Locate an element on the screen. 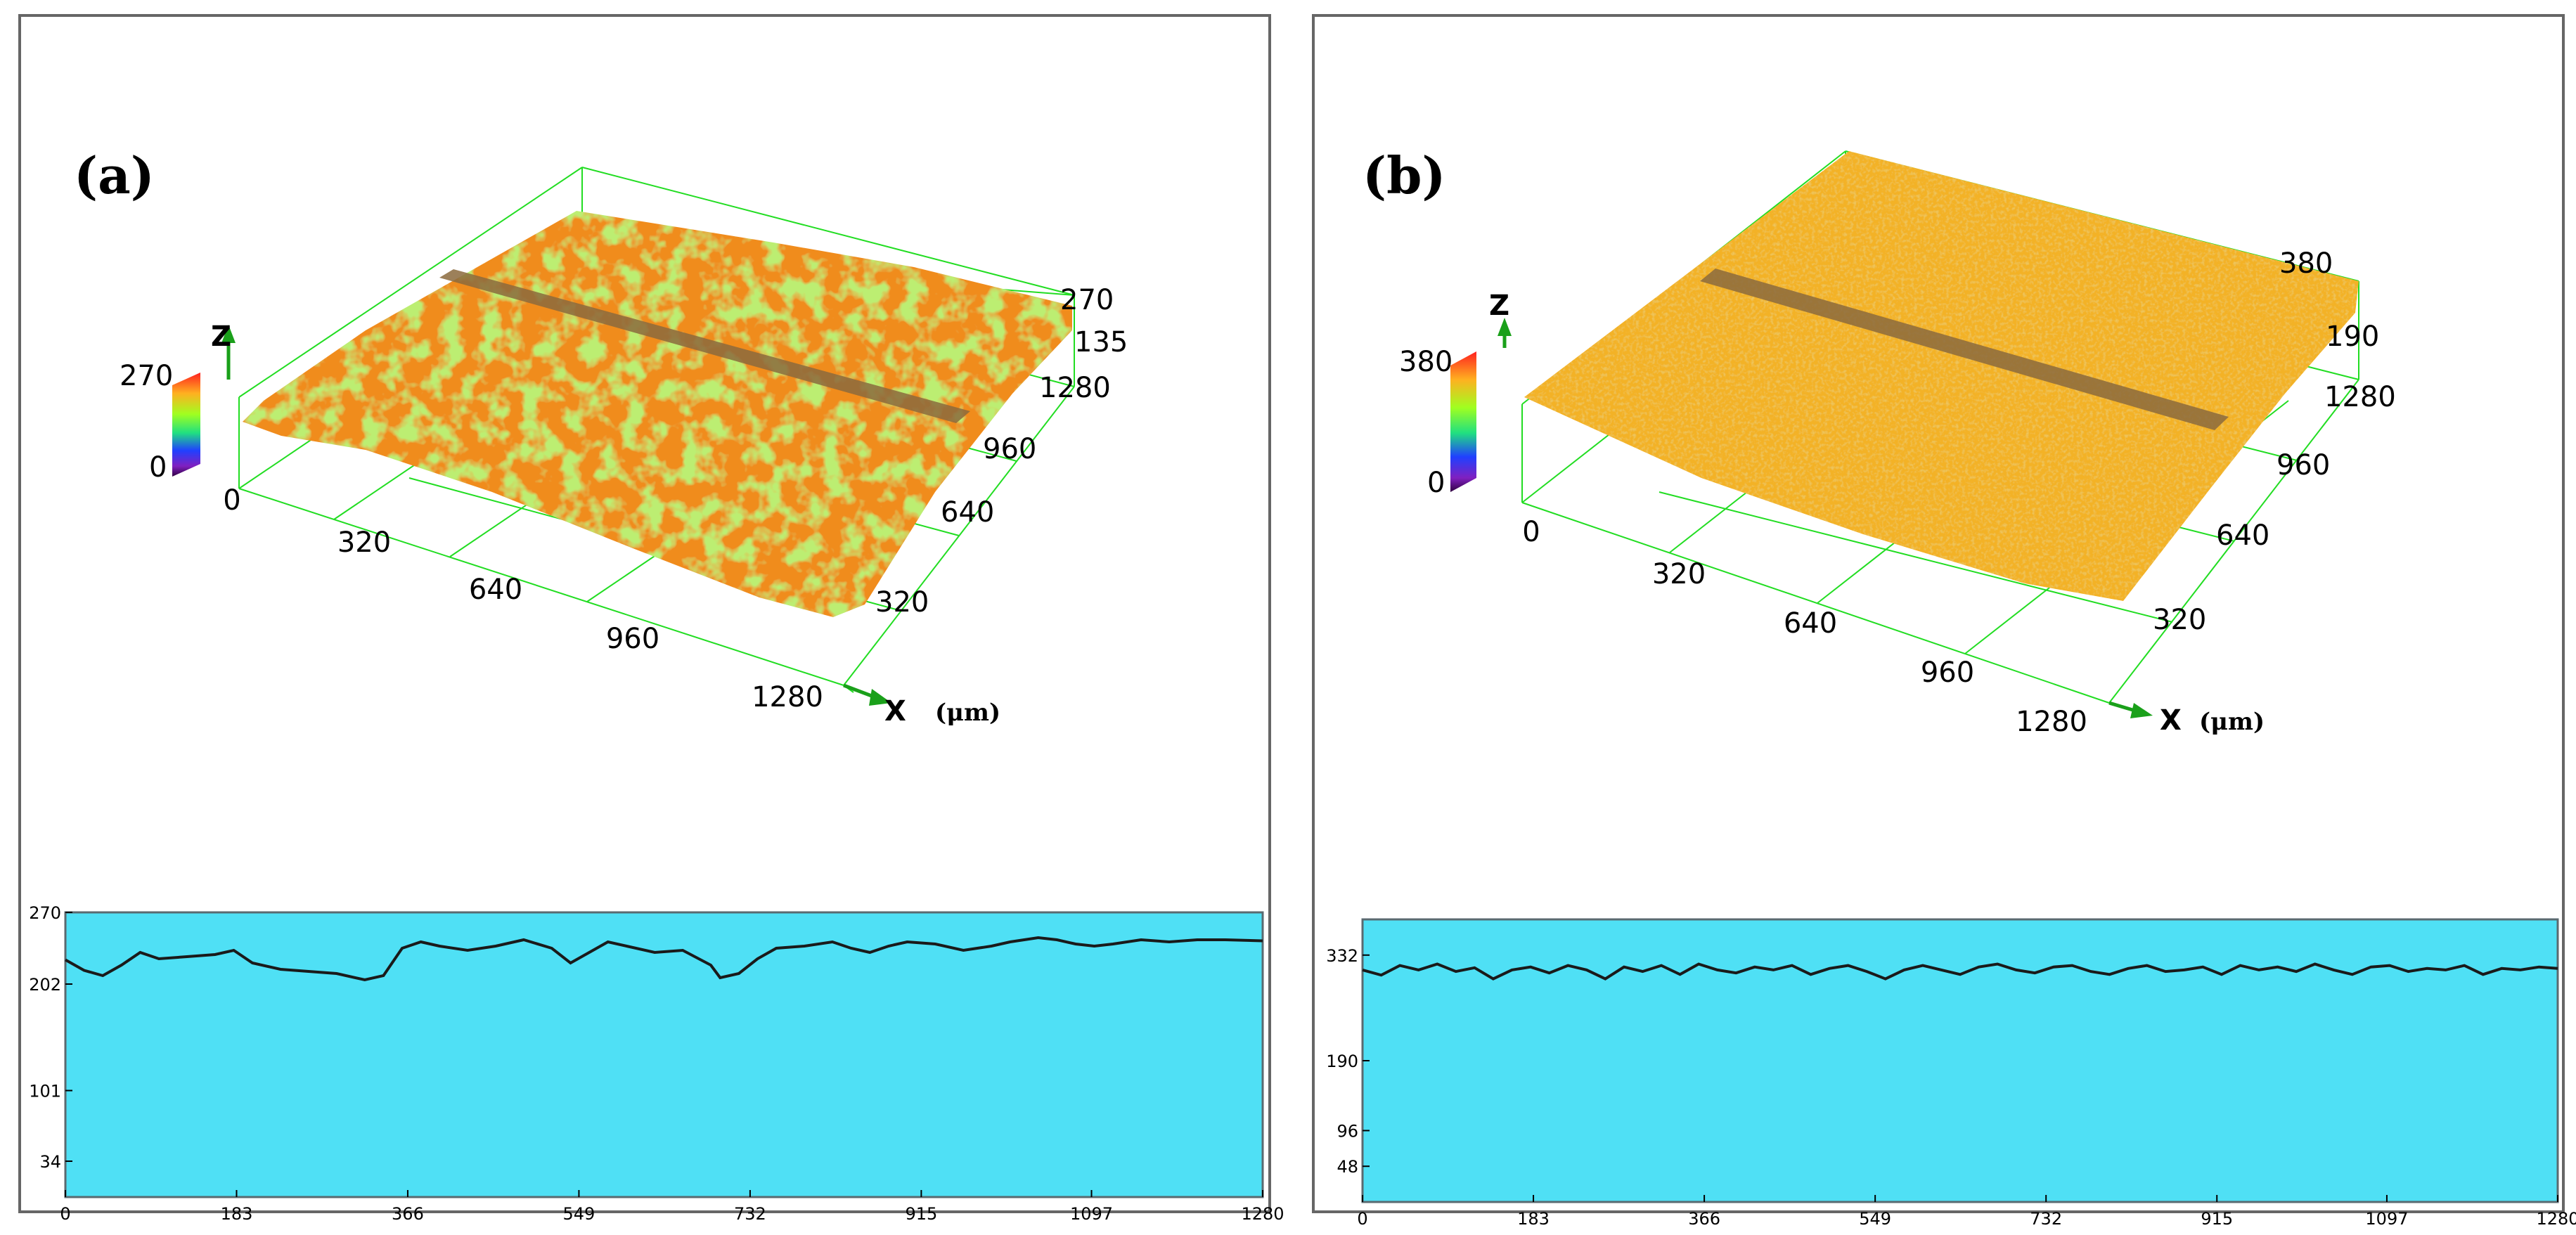 The width and height of the screenshot is (2576, 1235). profile-x-tick-a-0: 0 is located at coordinates (65, 1214).